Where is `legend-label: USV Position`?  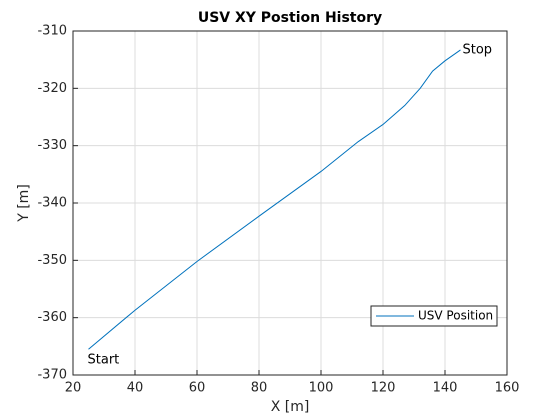 legend-label: USV Position is located at coordinates (455, 316).